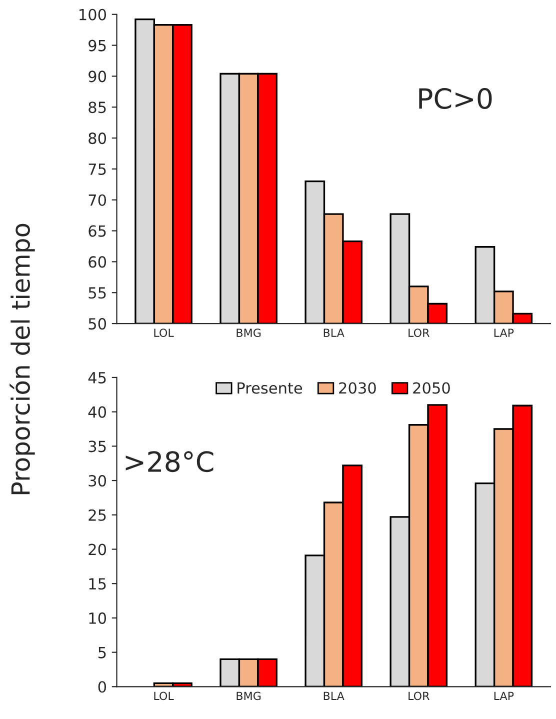  Describe the element at coordinates (97, 324) in the screenshot. I see `y-tick-label: 50` at that location.